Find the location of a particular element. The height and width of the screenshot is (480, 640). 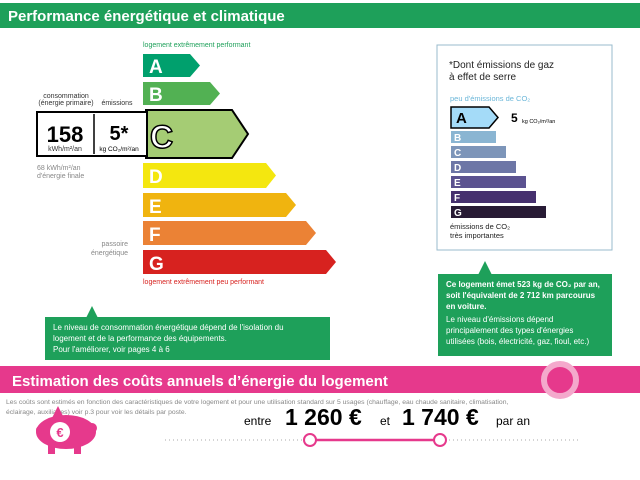

class-letter-current: C is located at coordinates (161, 137).